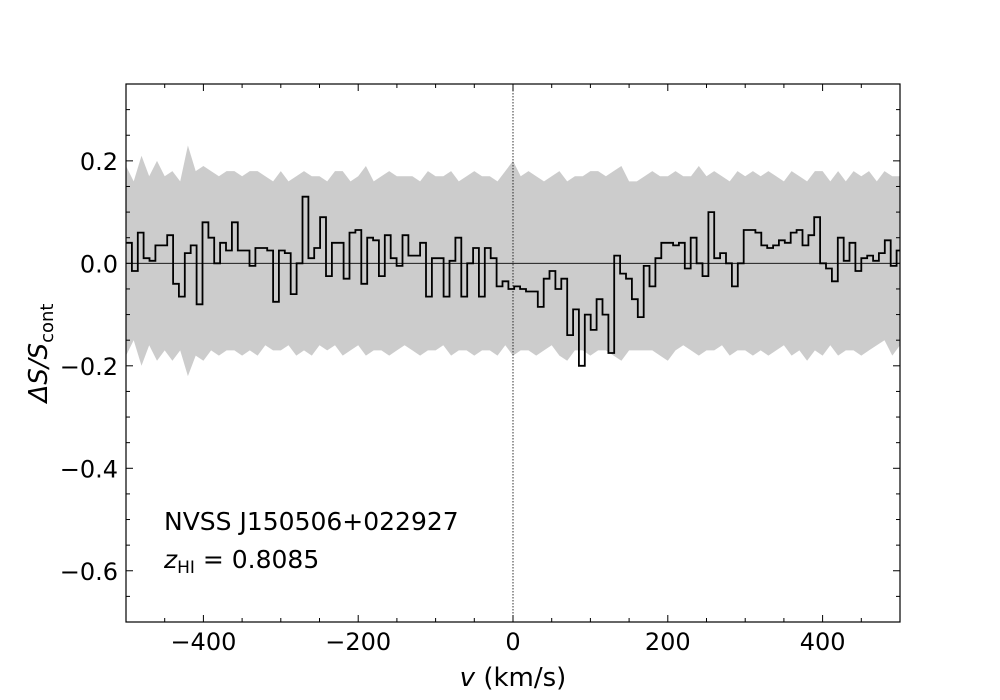 The width and height of the screenshot is (1000, 700). What do you see at coordinates (89, 572) in the screenshot?
I see `y-tick-label: −0.6` at bounding box center [89, 572].